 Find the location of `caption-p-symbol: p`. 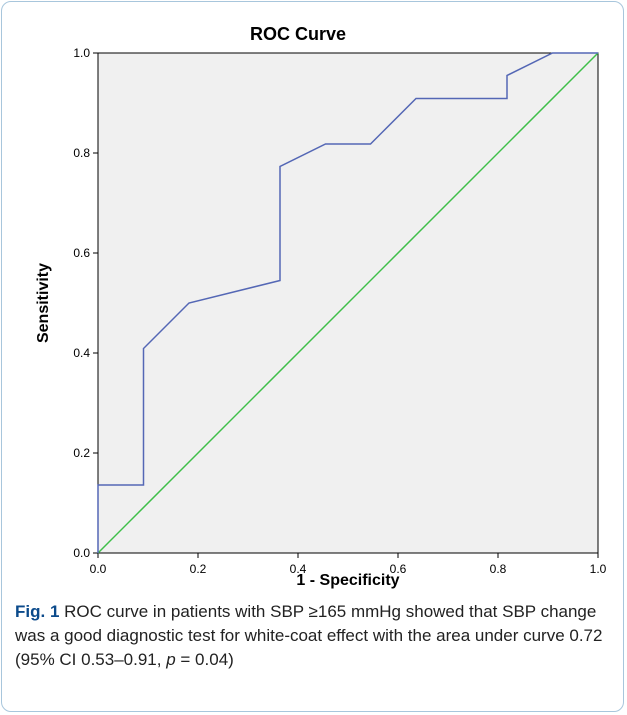

caption-p-symbol: p is located at coordinates (171, 659).